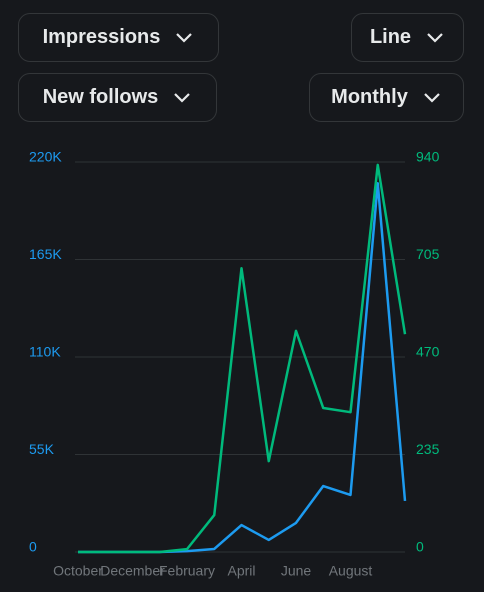 Image resolution: width=484 pixels, height=592 pixels. What do you see at coordinates (369, 97) in the screenshot?
I see `period-label: Monthly` at bounding box center [369, 97].